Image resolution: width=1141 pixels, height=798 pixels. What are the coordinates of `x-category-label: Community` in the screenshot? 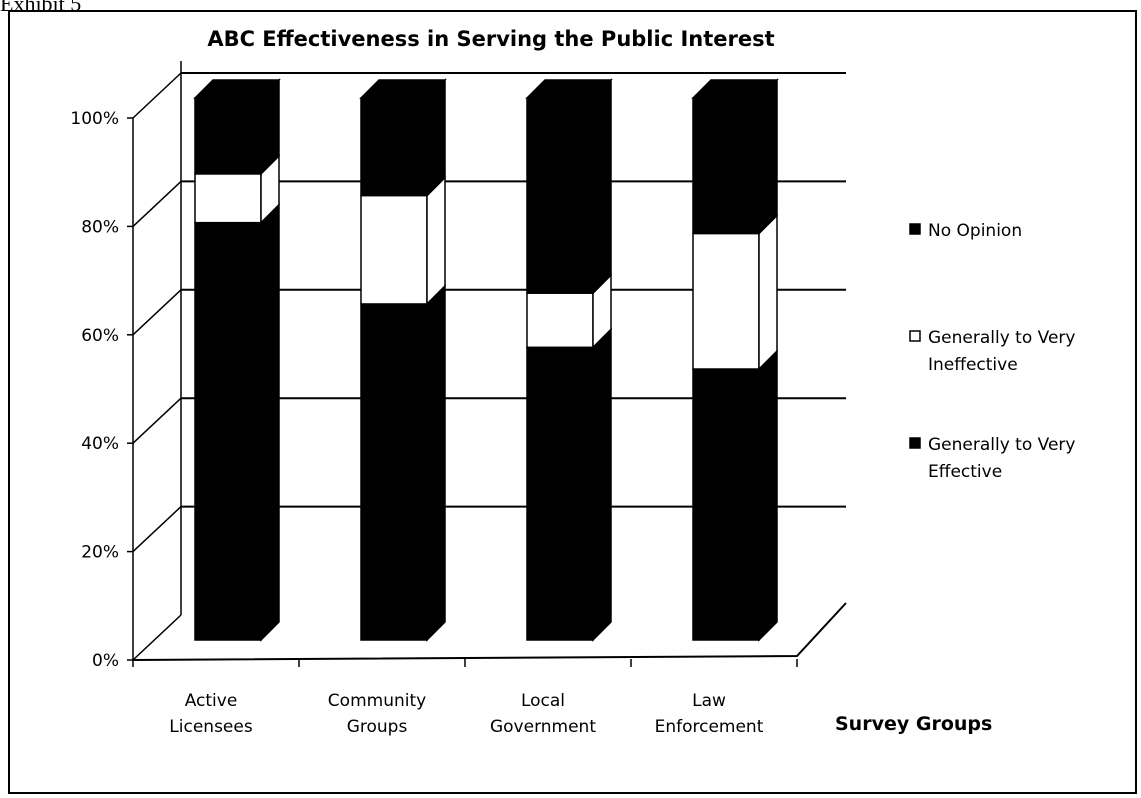 It's located at (377, 701).